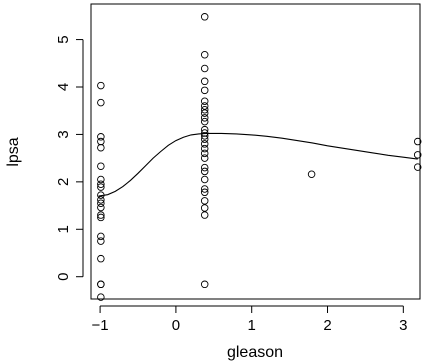 The image size is (431, 362). I want to click on x-tick-label: 2, so click(327, 325).